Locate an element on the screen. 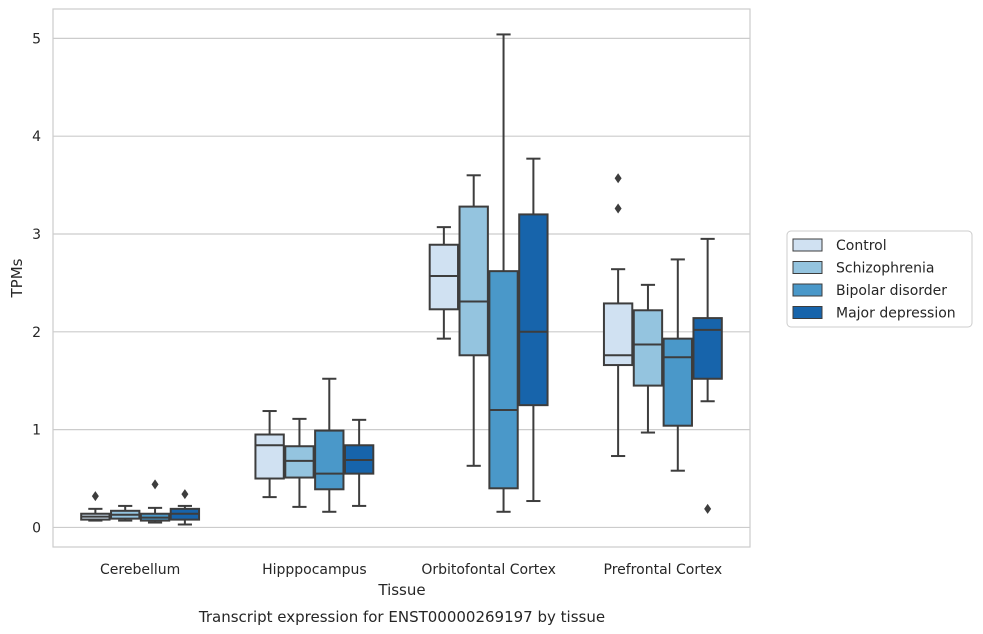  legend-label: Bipolar disorder is located at coordinates (891, 291).